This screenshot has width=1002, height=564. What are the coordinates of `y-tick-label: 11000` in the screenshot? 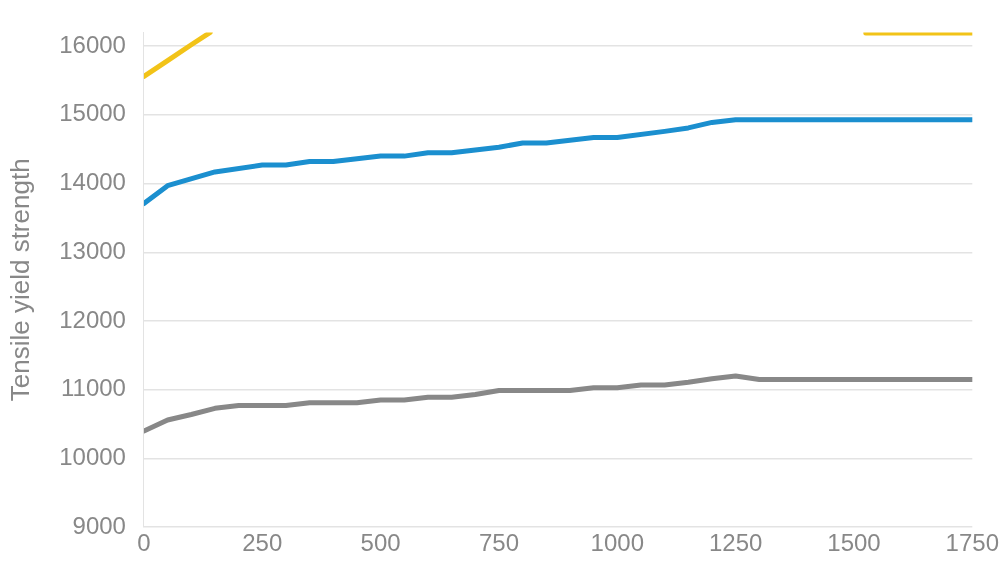 It's located at (93, 388).